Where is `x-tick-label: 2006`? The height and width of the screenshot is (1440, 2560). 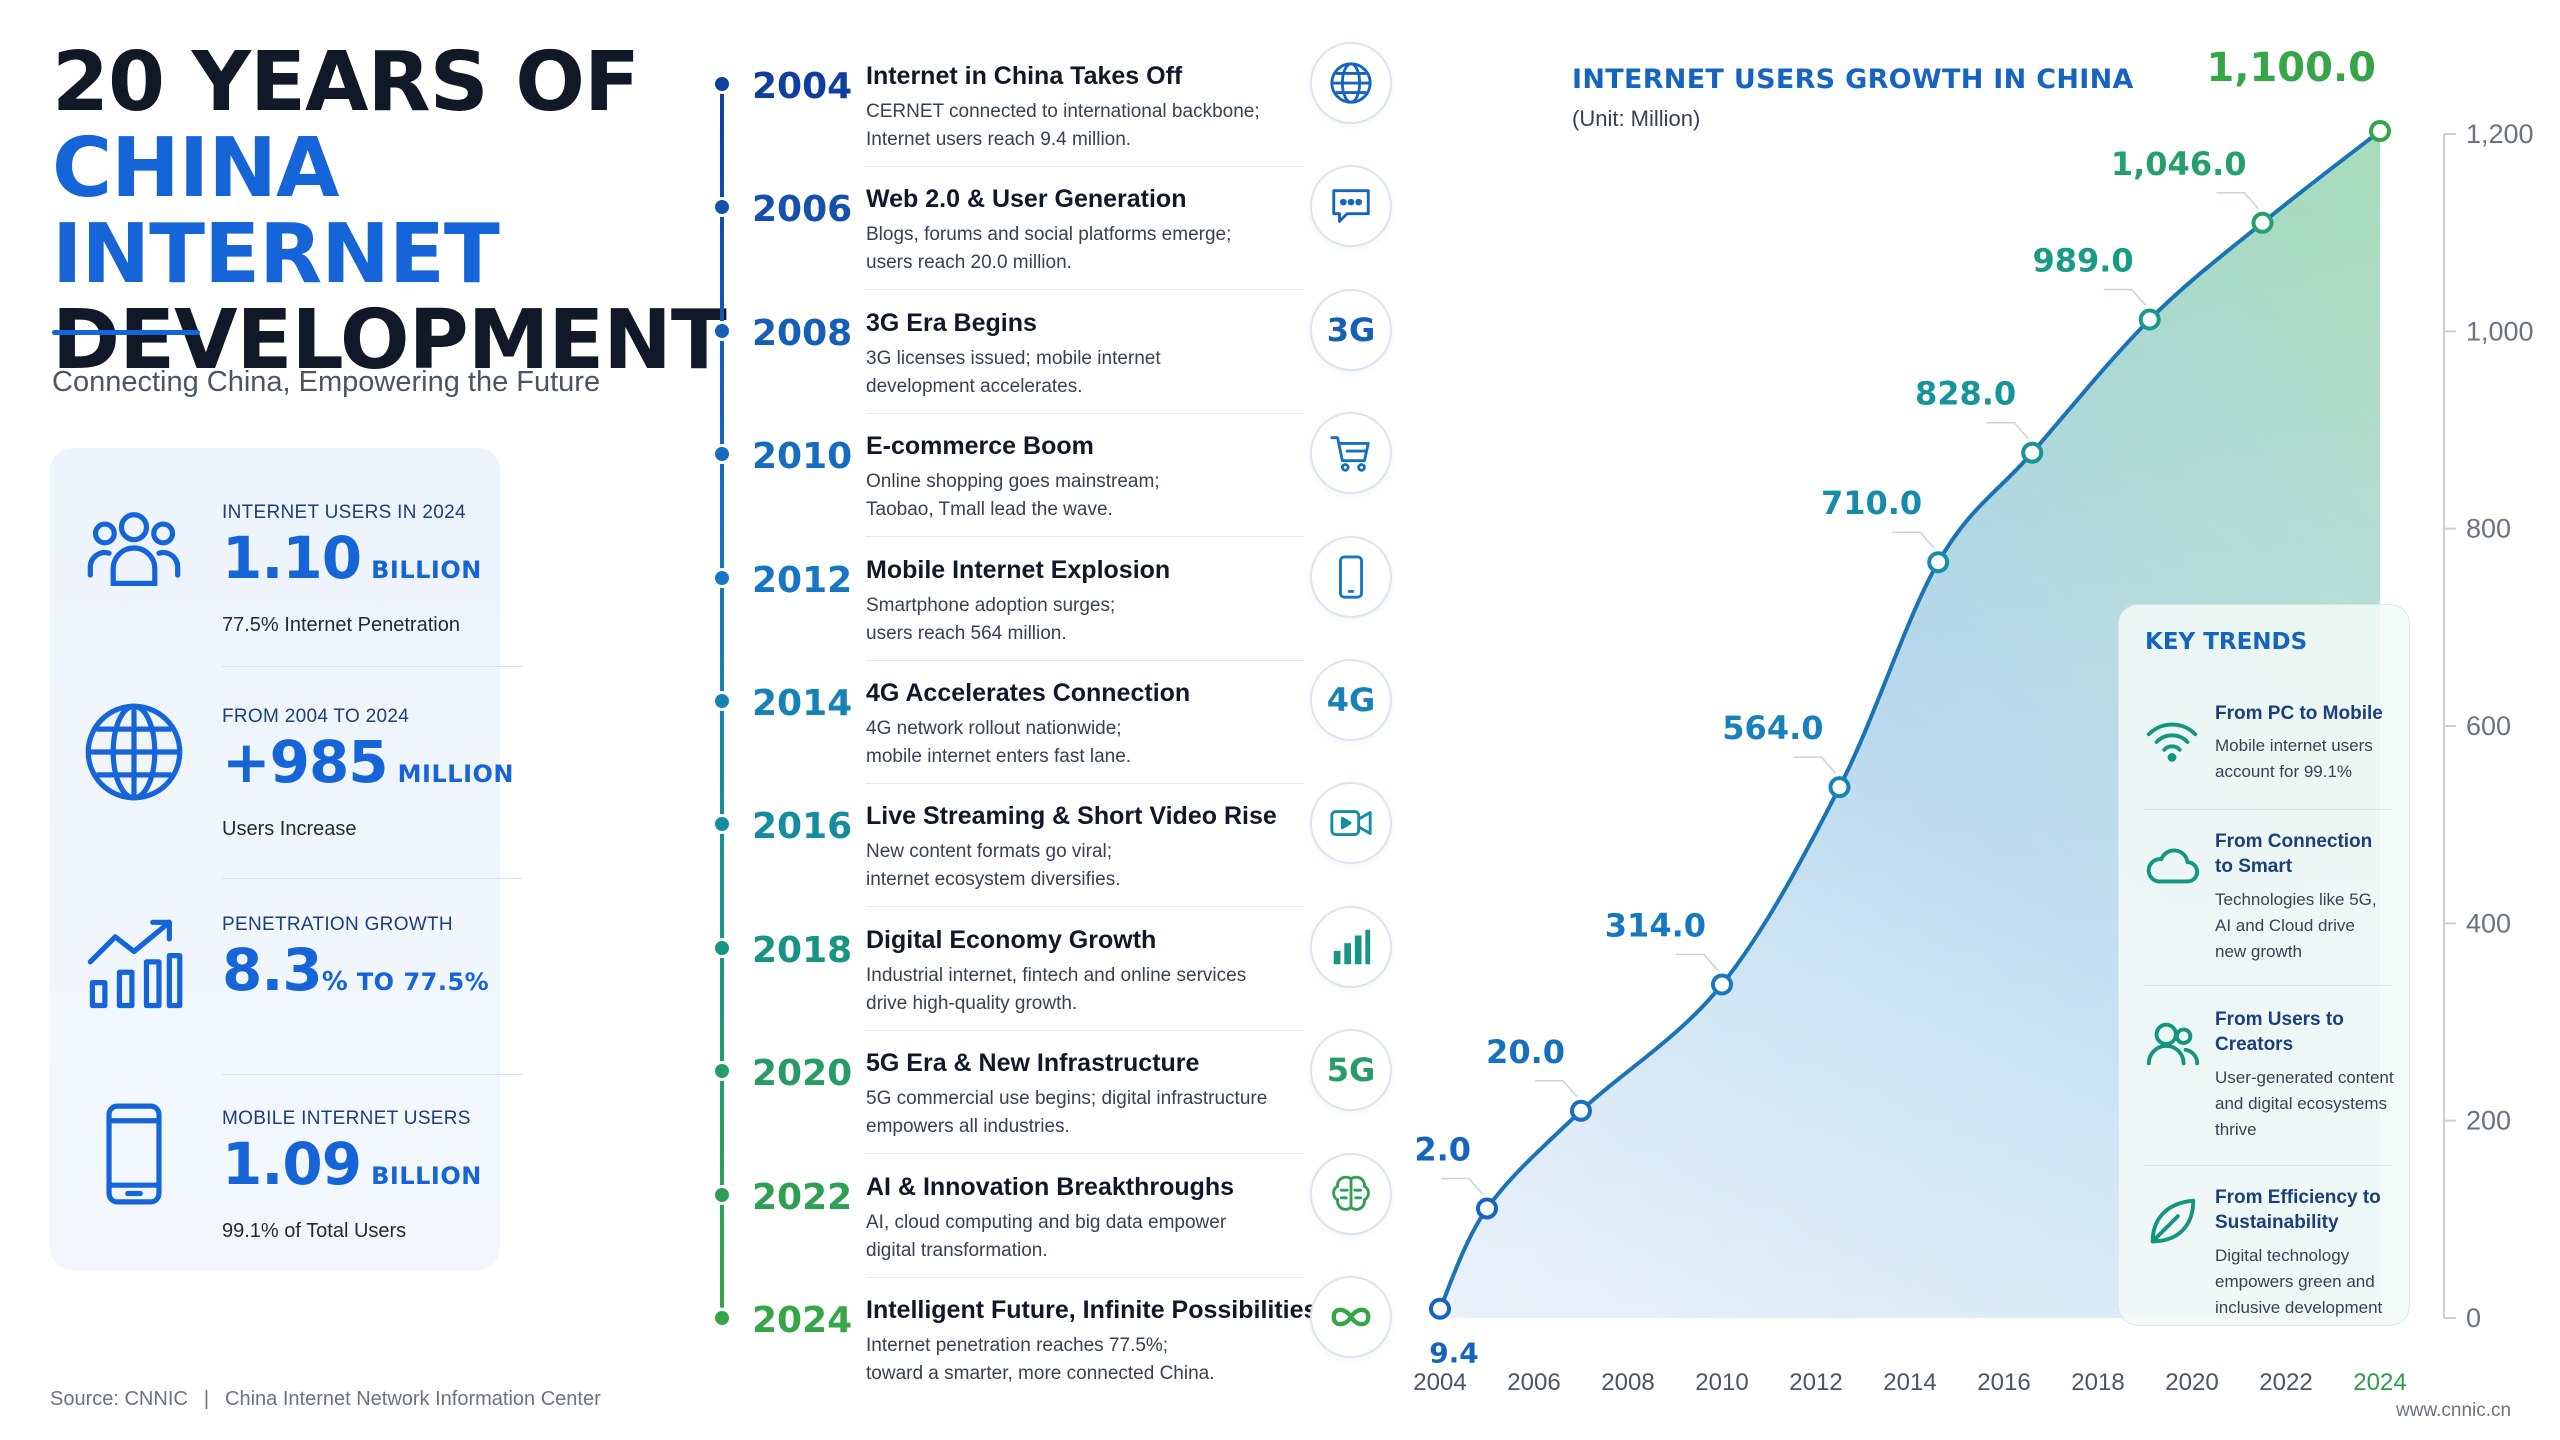
x-tick-label: 2006 is located at coordinates (1533, 1382).